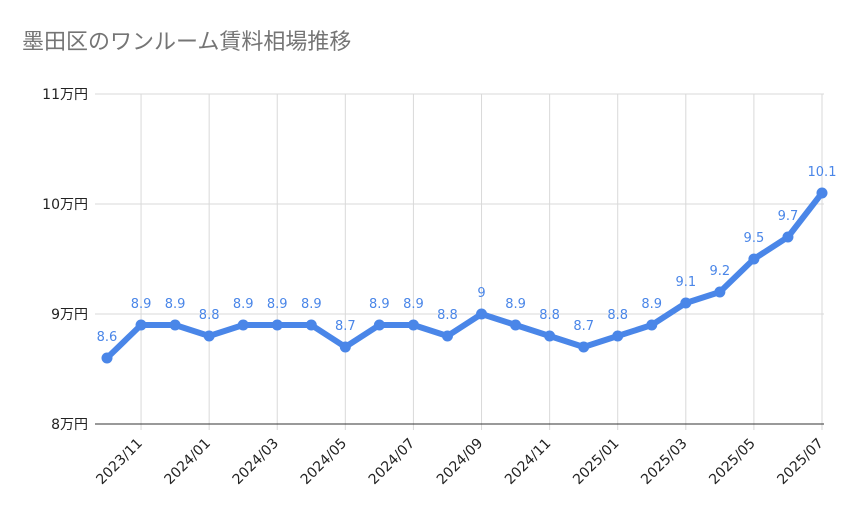 This screenshot has height=531, width=859. I want to click on x-tick-label: 2025/05, so click(732, 462).